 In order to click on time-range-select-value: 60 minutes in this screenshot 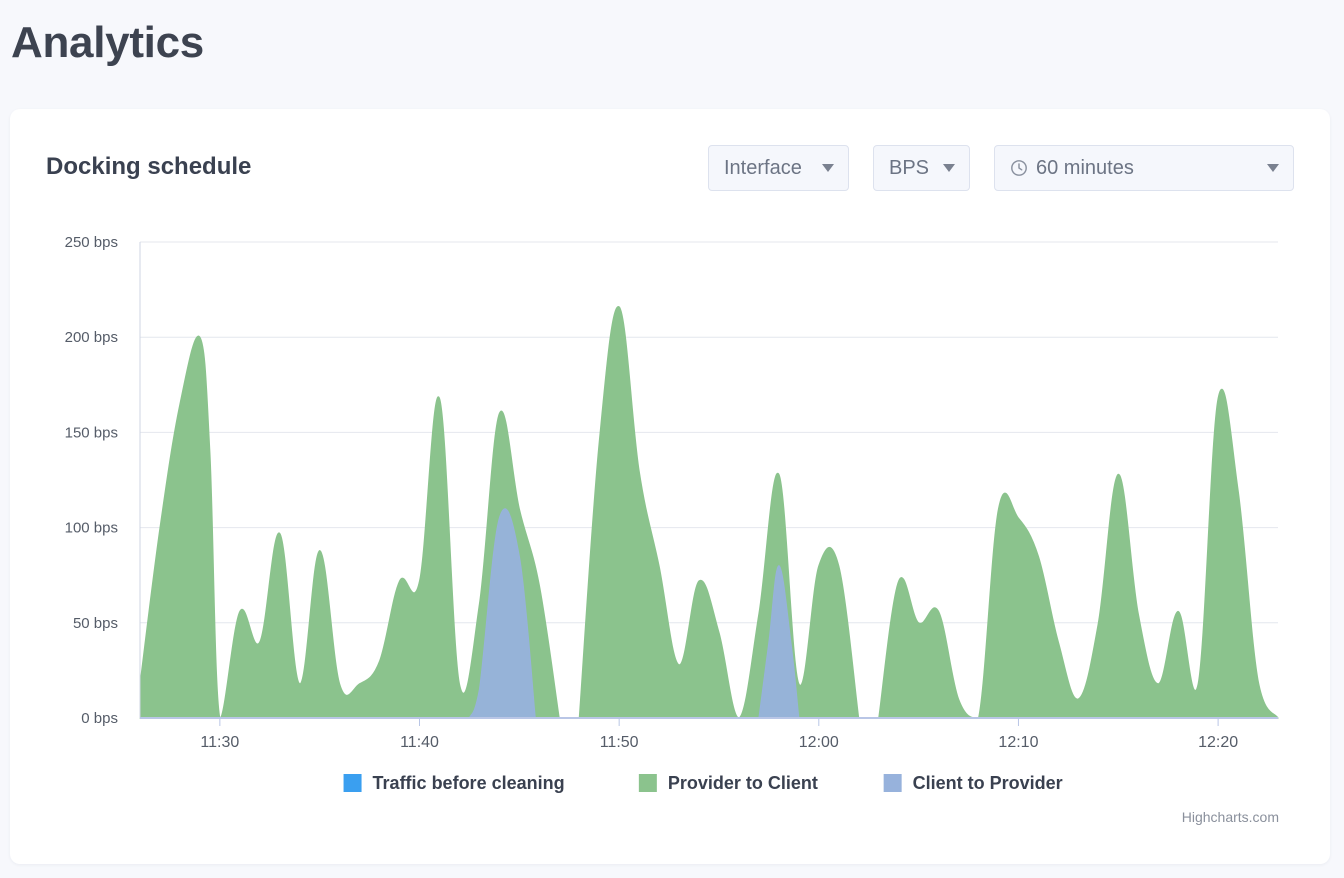, I will do `click(1085, 167)`.